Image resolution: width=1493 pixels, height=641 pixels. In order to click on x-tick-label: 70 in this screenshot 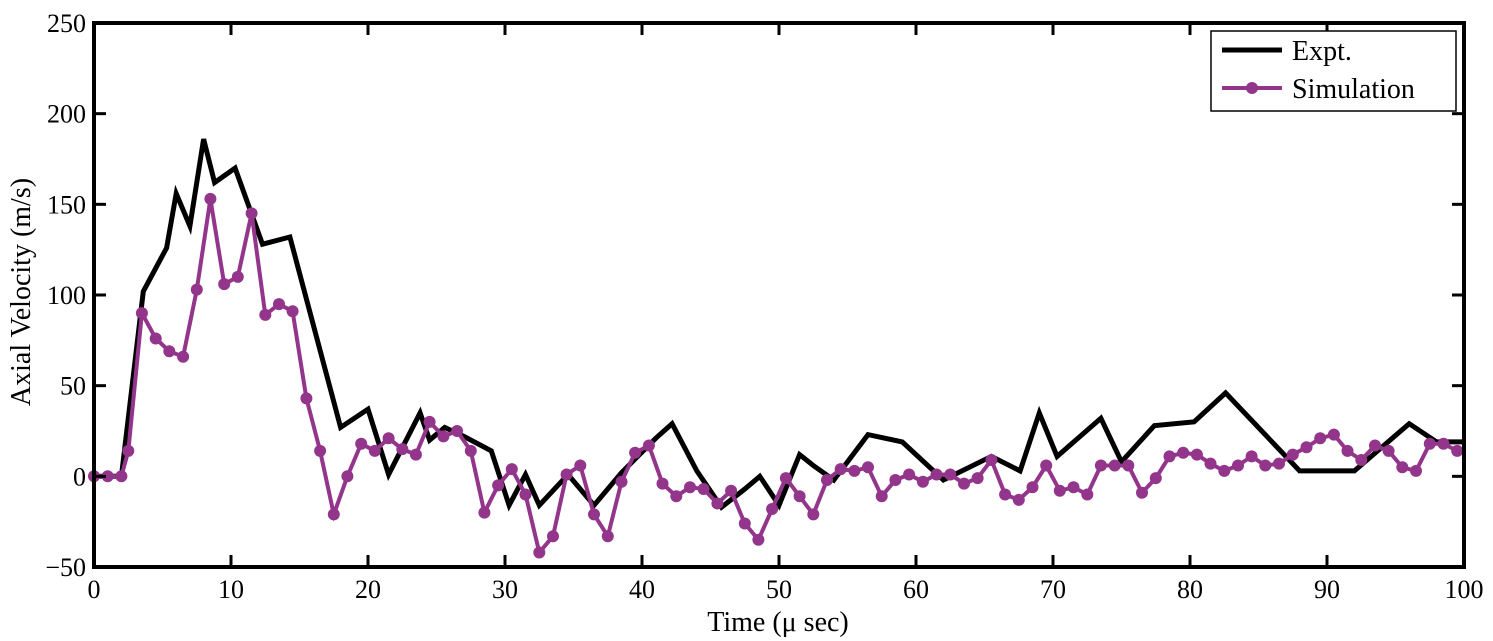, I will do `click(1053, 589)`.